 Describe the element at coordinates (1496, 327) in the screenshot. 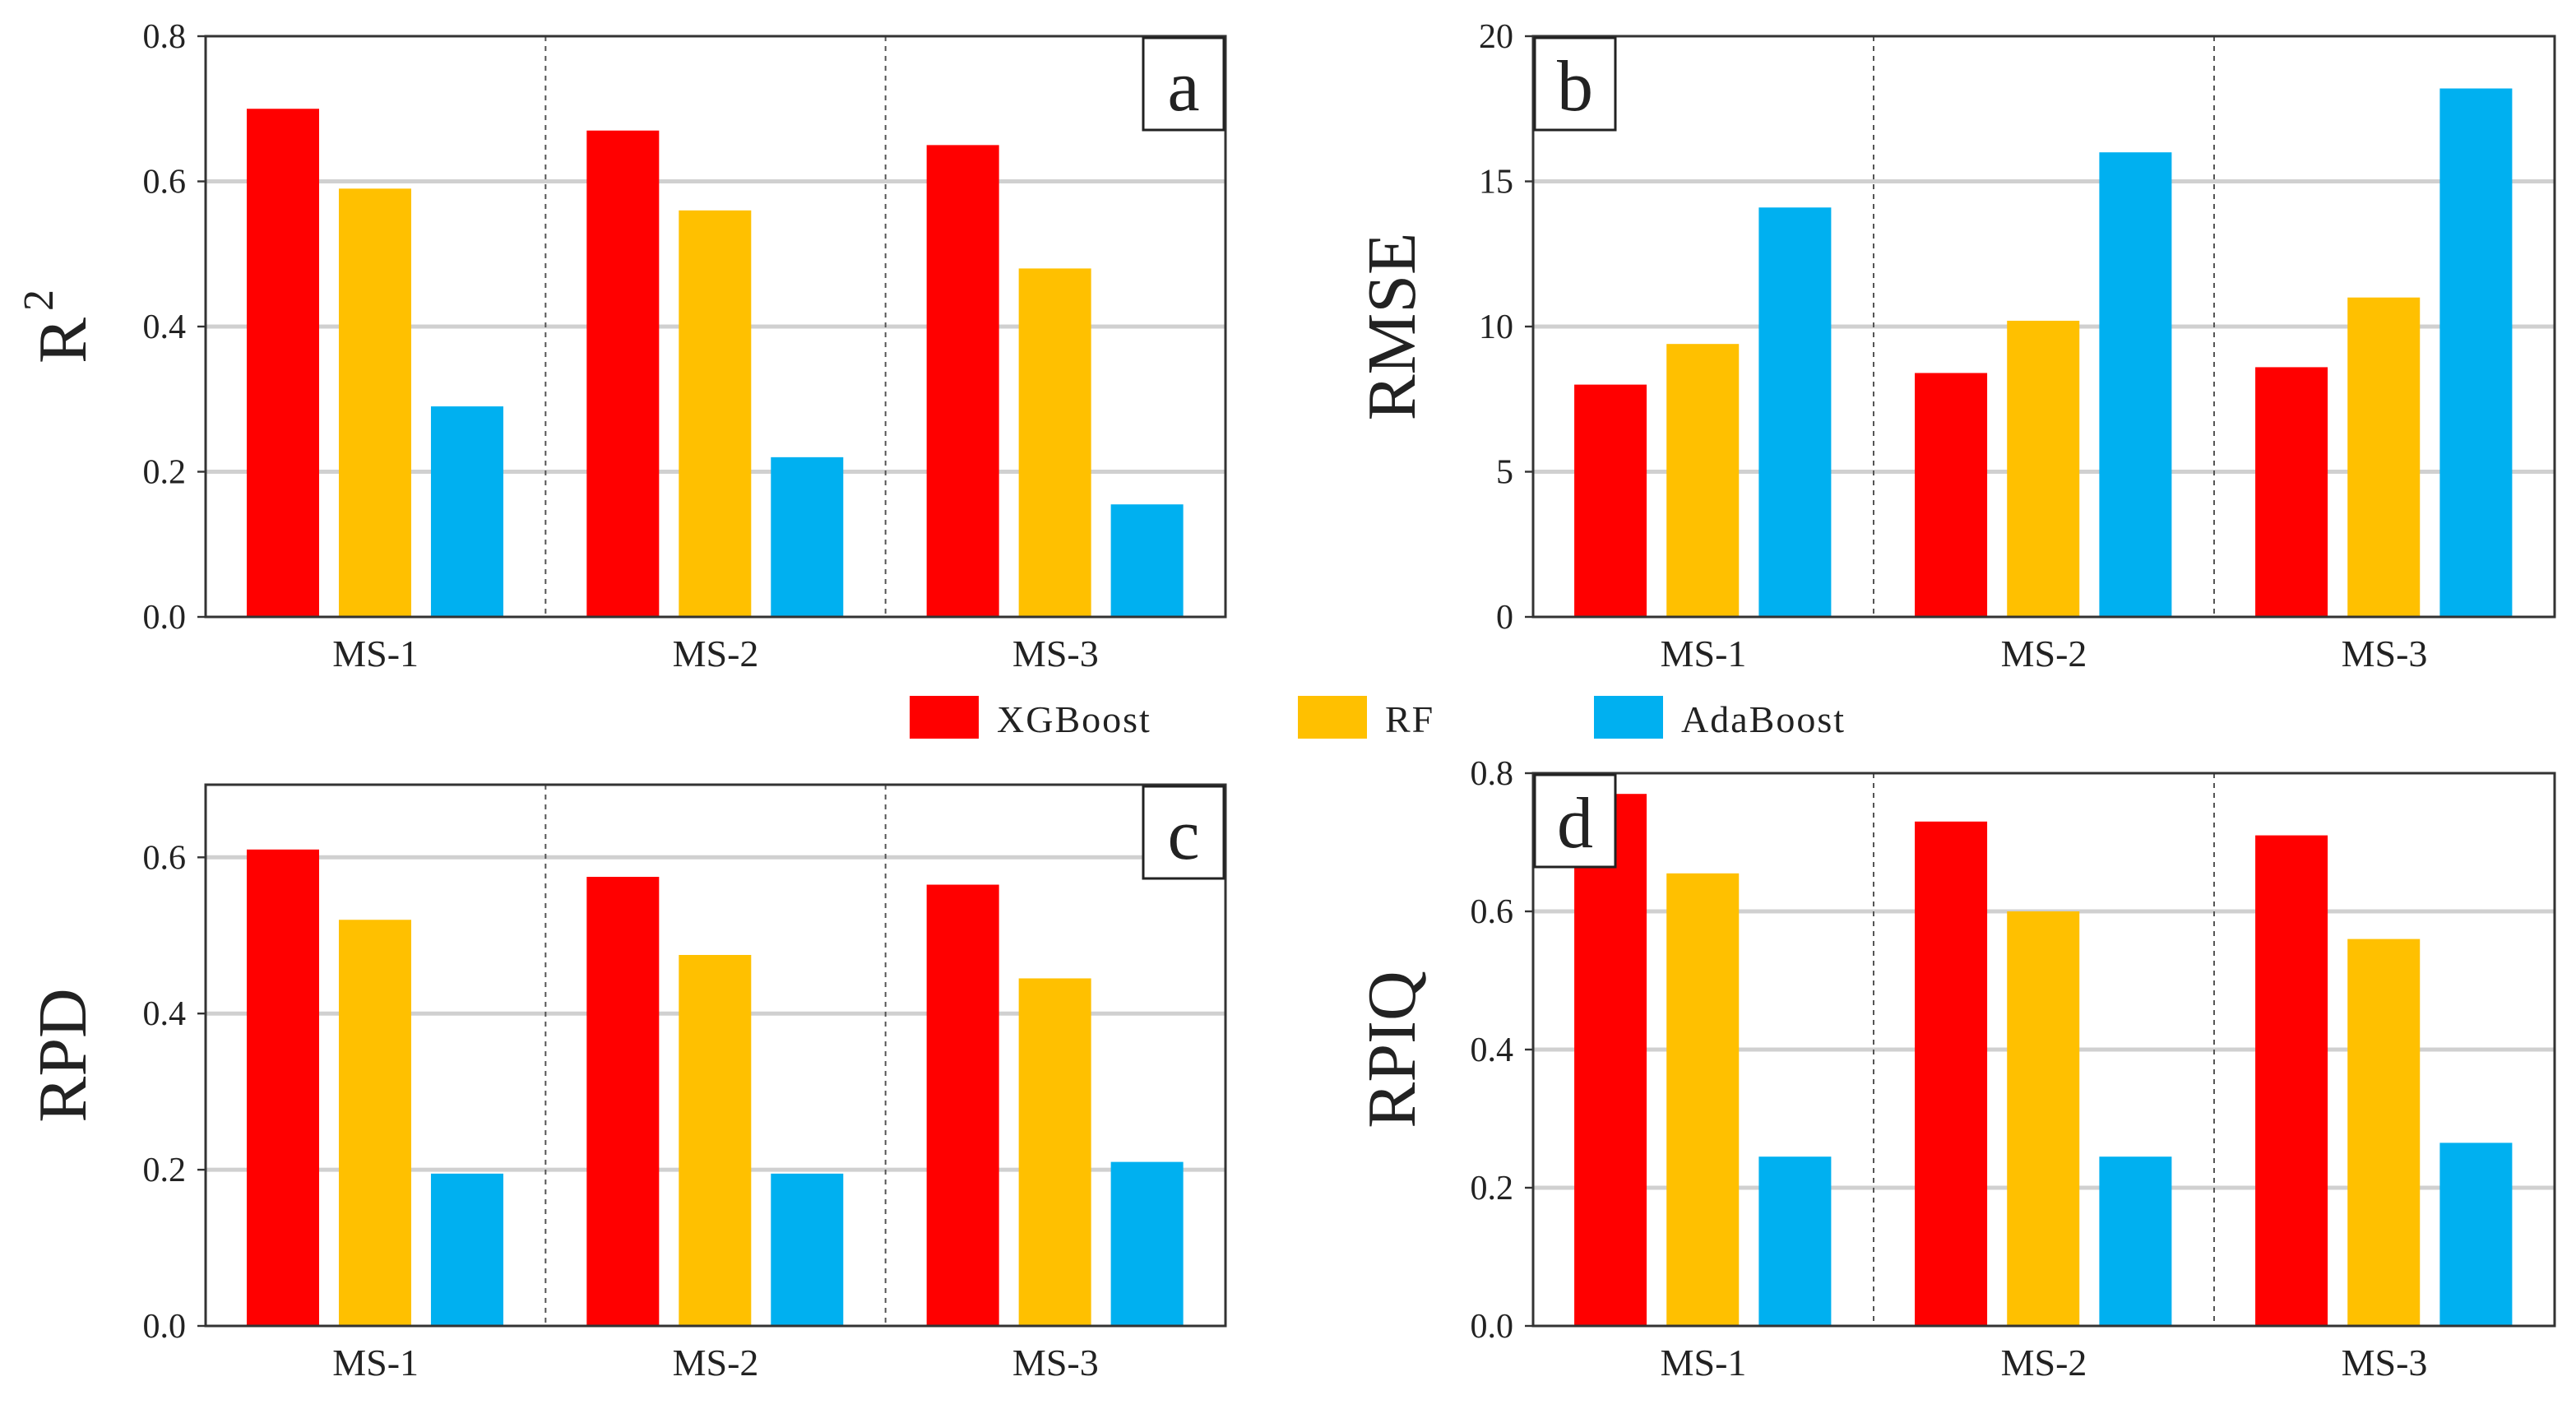

I see `y-tick-label: 10` at that location.